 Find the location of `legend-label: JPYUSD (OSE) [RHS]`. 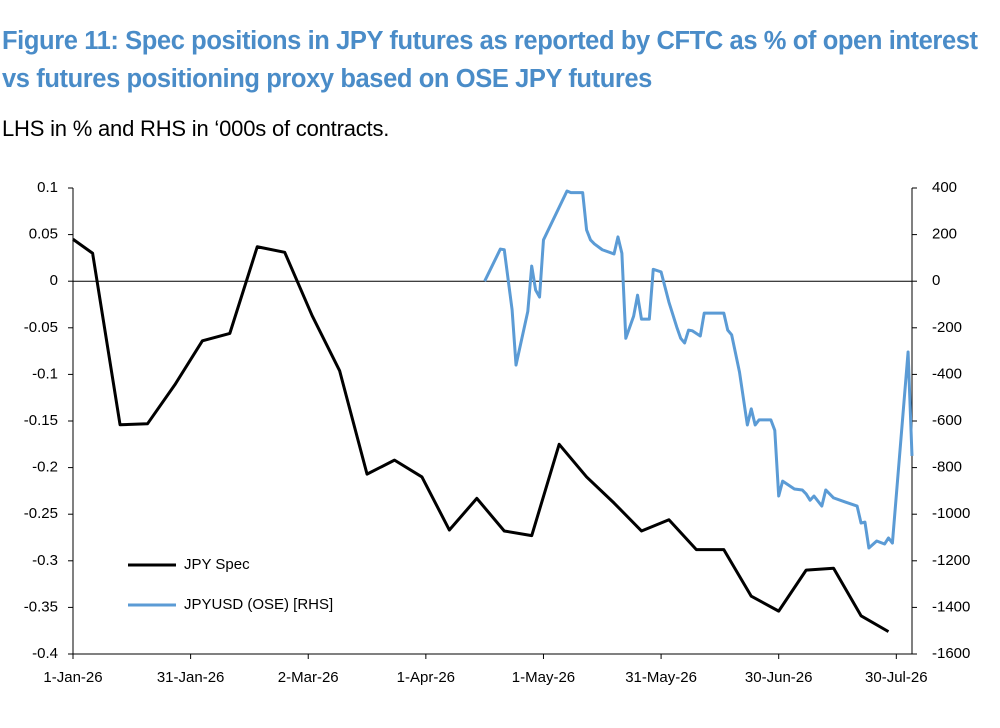

legend-label: JPYUSD (OSE) [RHS] is located at coordinates (258, 604).